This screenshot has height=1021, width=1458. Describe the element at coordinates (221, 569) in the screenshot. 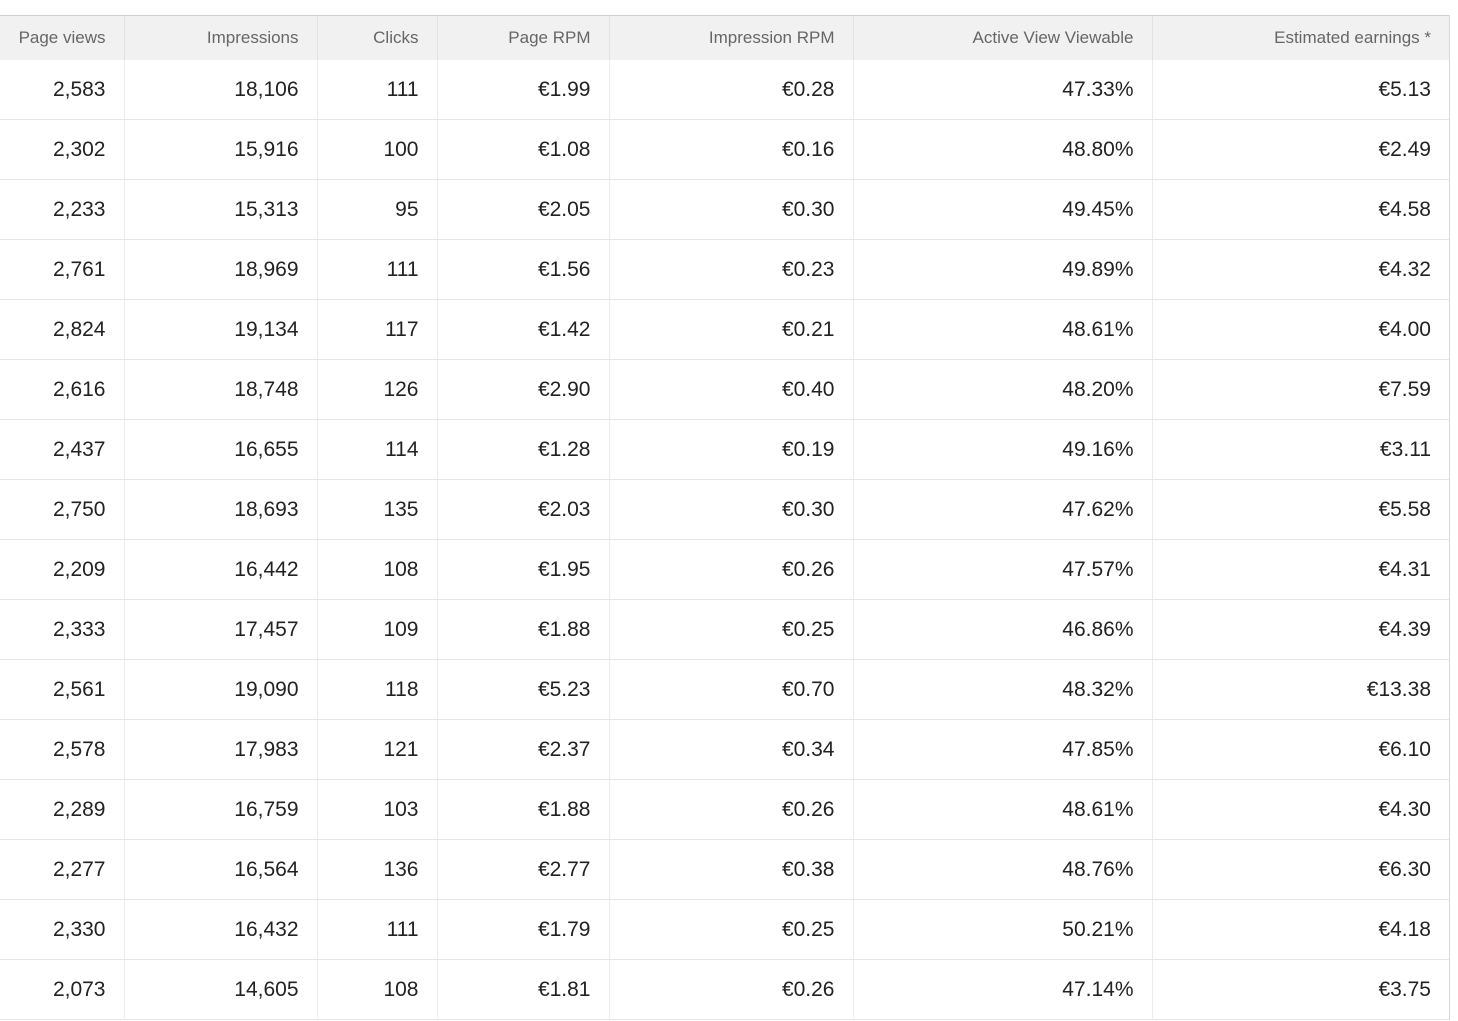

I see `table-cell: 16,442` at that location.